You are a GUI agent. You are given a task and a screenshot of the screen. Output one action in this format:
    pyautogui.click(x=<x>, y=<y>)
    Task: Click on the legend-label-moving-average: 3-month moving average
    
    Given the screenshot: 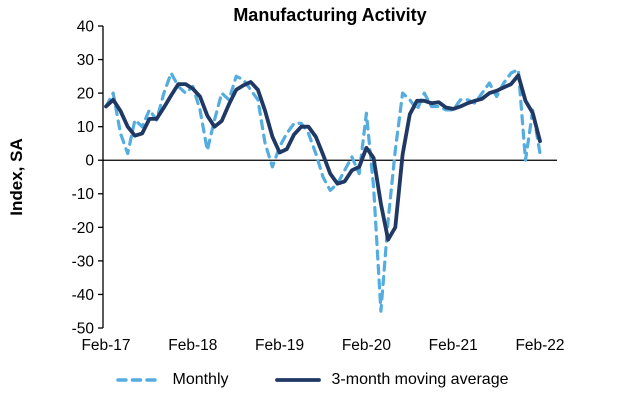 What is the action you would take?
    pyautogui.click(x=420, y=379)
    